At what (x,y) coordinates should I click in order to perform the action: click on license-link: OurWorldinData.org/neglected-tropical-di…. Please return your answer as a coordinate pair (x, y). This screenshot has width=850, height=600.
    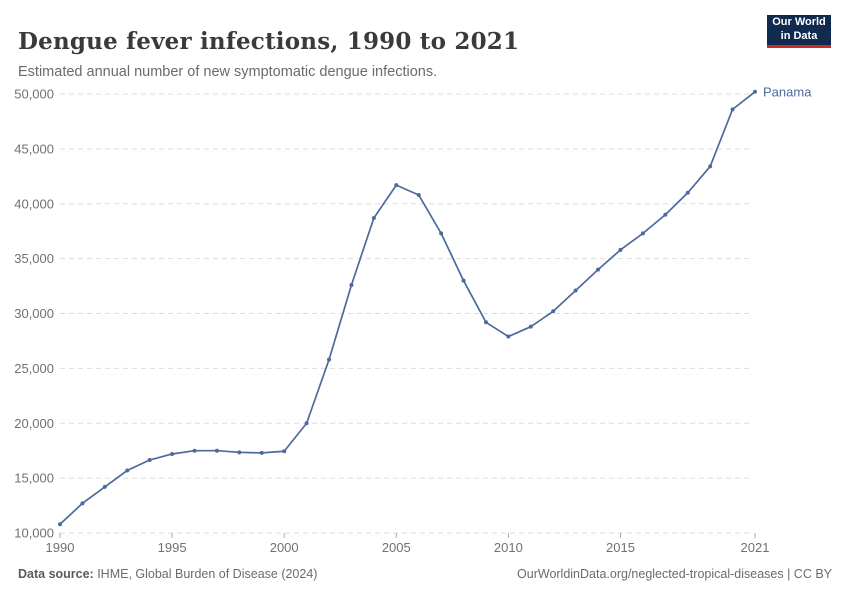
    Looking at the image, I should click on (674, 574).